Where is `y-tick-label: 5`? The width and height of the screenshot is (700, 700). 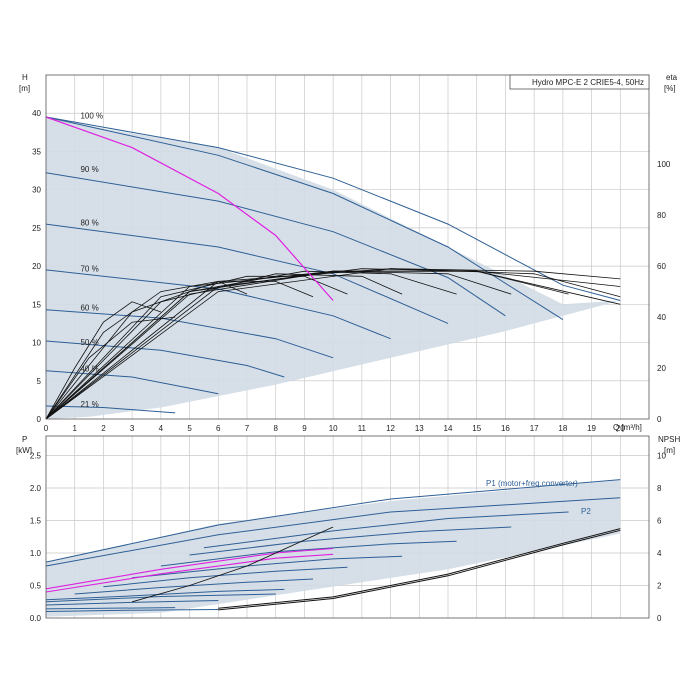 y-tick-label: 5 is located at coordinates (39, 381).